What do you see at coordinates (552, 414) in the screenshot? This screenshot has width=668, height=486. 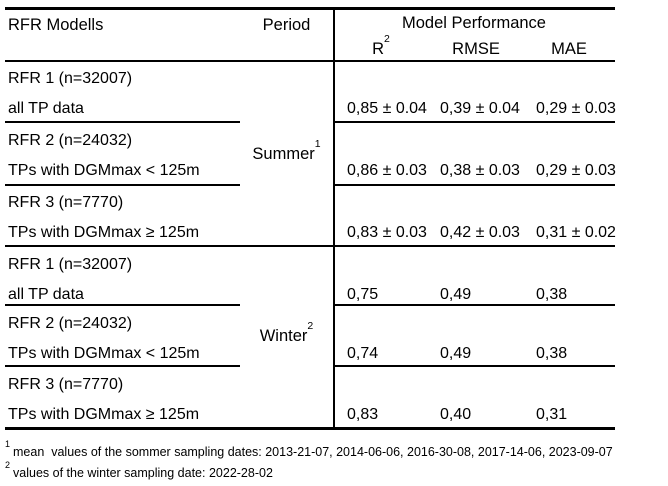 I see `value-mae: 0,31` at bounding box center [552, 414].